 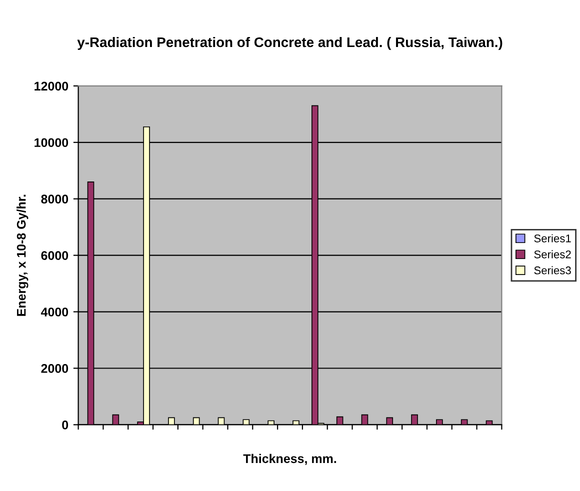 I want to click on y-tick-label: 2000, so click(x=54, y=368).